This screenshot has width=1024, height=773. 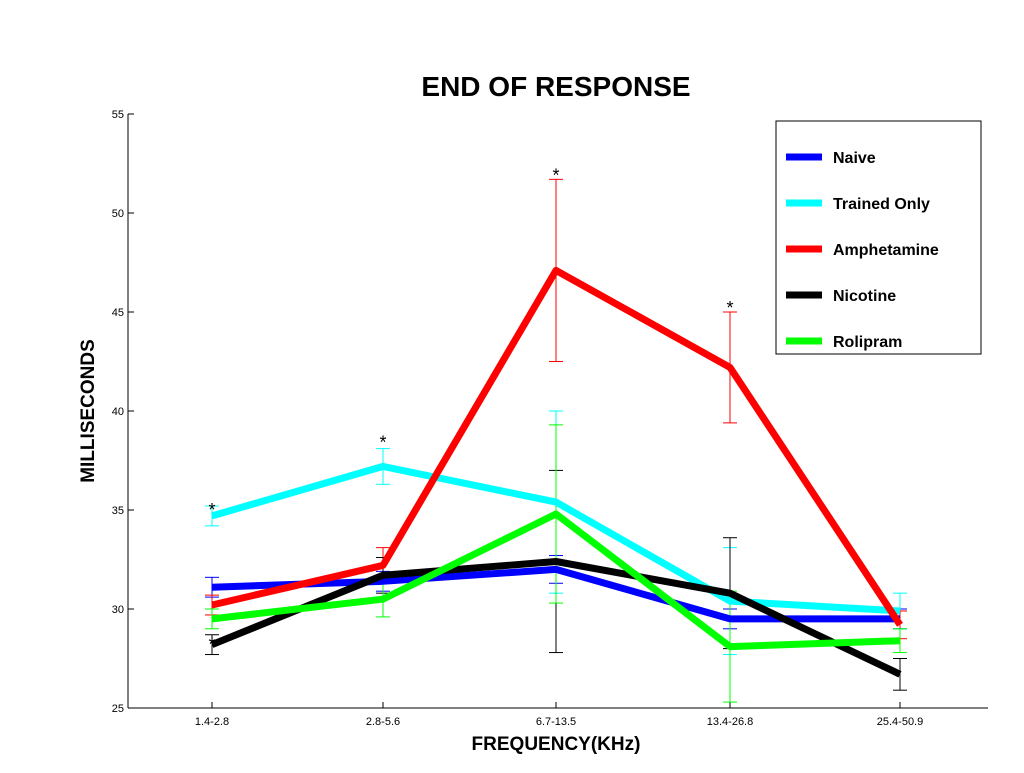 What do you see at coordinates (559, 715) in the screenshot?
I see `x-ticks: 1.4-2.8 2.8-5.6 6.7-13.5 13.4-26.8 25.4-50.9` at bounding box center [559, 715].